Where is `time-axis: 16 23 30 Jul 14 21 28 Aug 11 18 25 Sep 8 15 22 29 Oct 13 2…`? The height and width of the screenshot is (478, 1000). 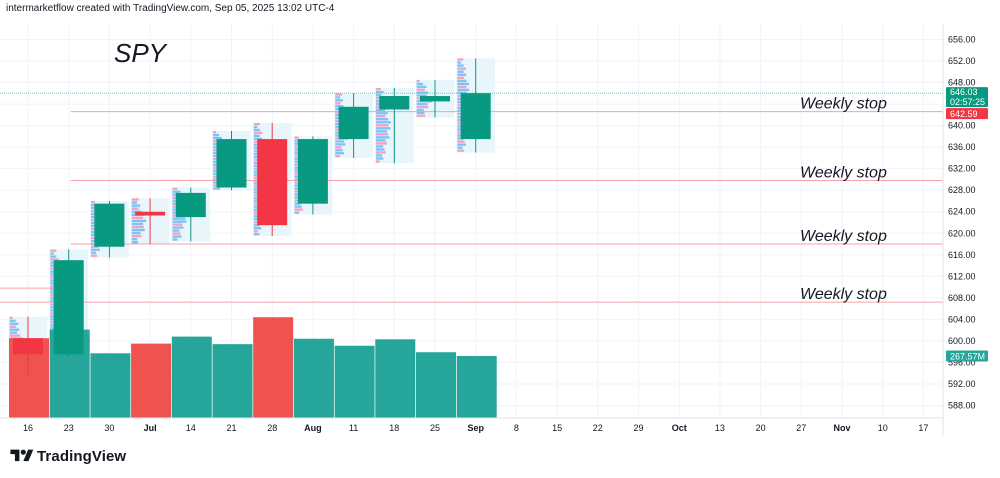 time-axis: 16 23 30 Jul 14 21 28 Aug 11 18 25 Sep 8 15 22 29 Oct 13 2… is located at coordinates (475, 428).